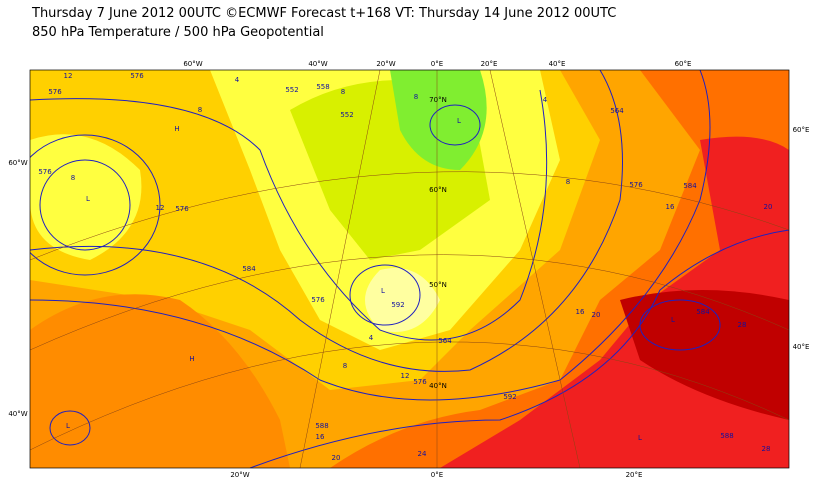 This screenshot has height=487, width=819. I want to click on lat-labels-right: 60°E, so click(801, 130).